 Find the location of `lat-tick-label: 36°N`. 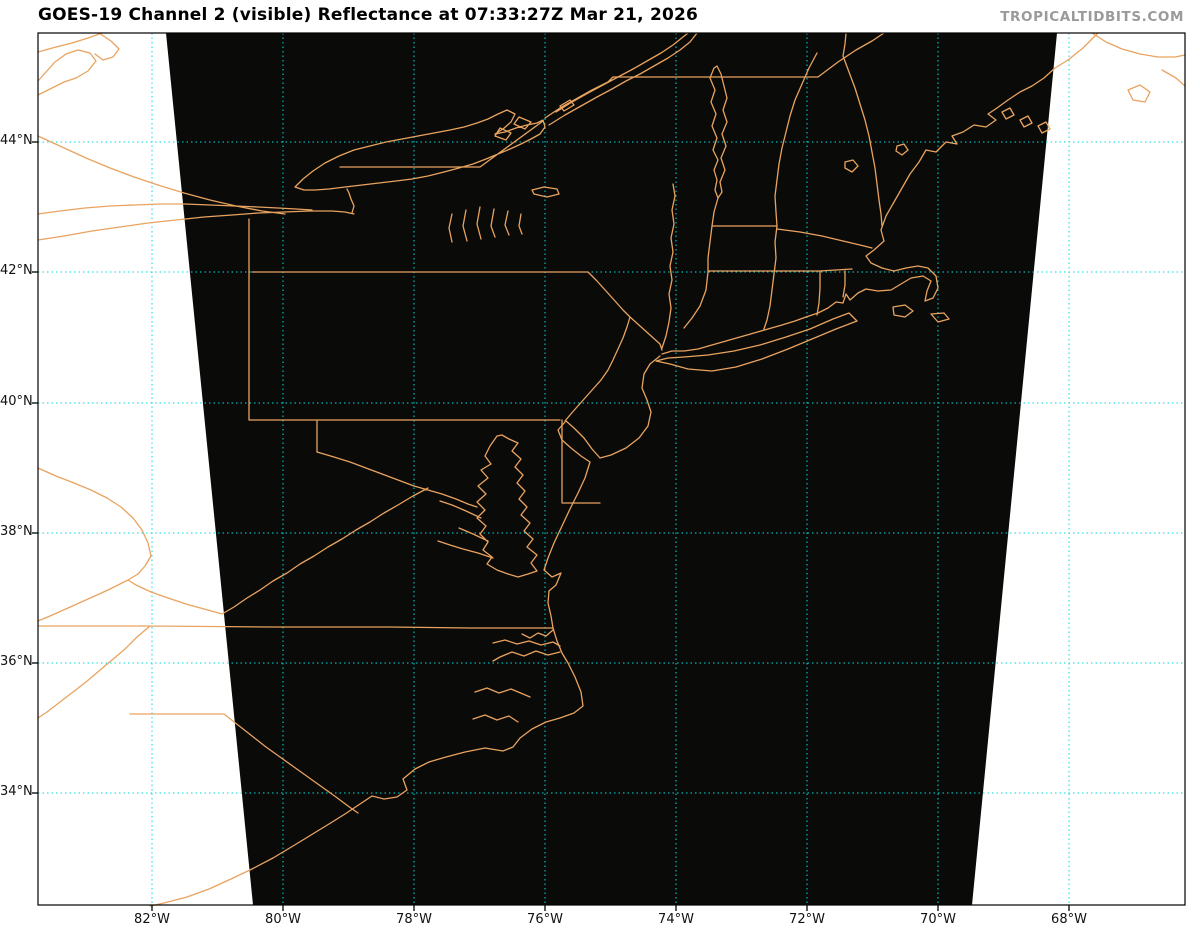

lat-tick-label: 36°N is located at coordinates (16, 661).